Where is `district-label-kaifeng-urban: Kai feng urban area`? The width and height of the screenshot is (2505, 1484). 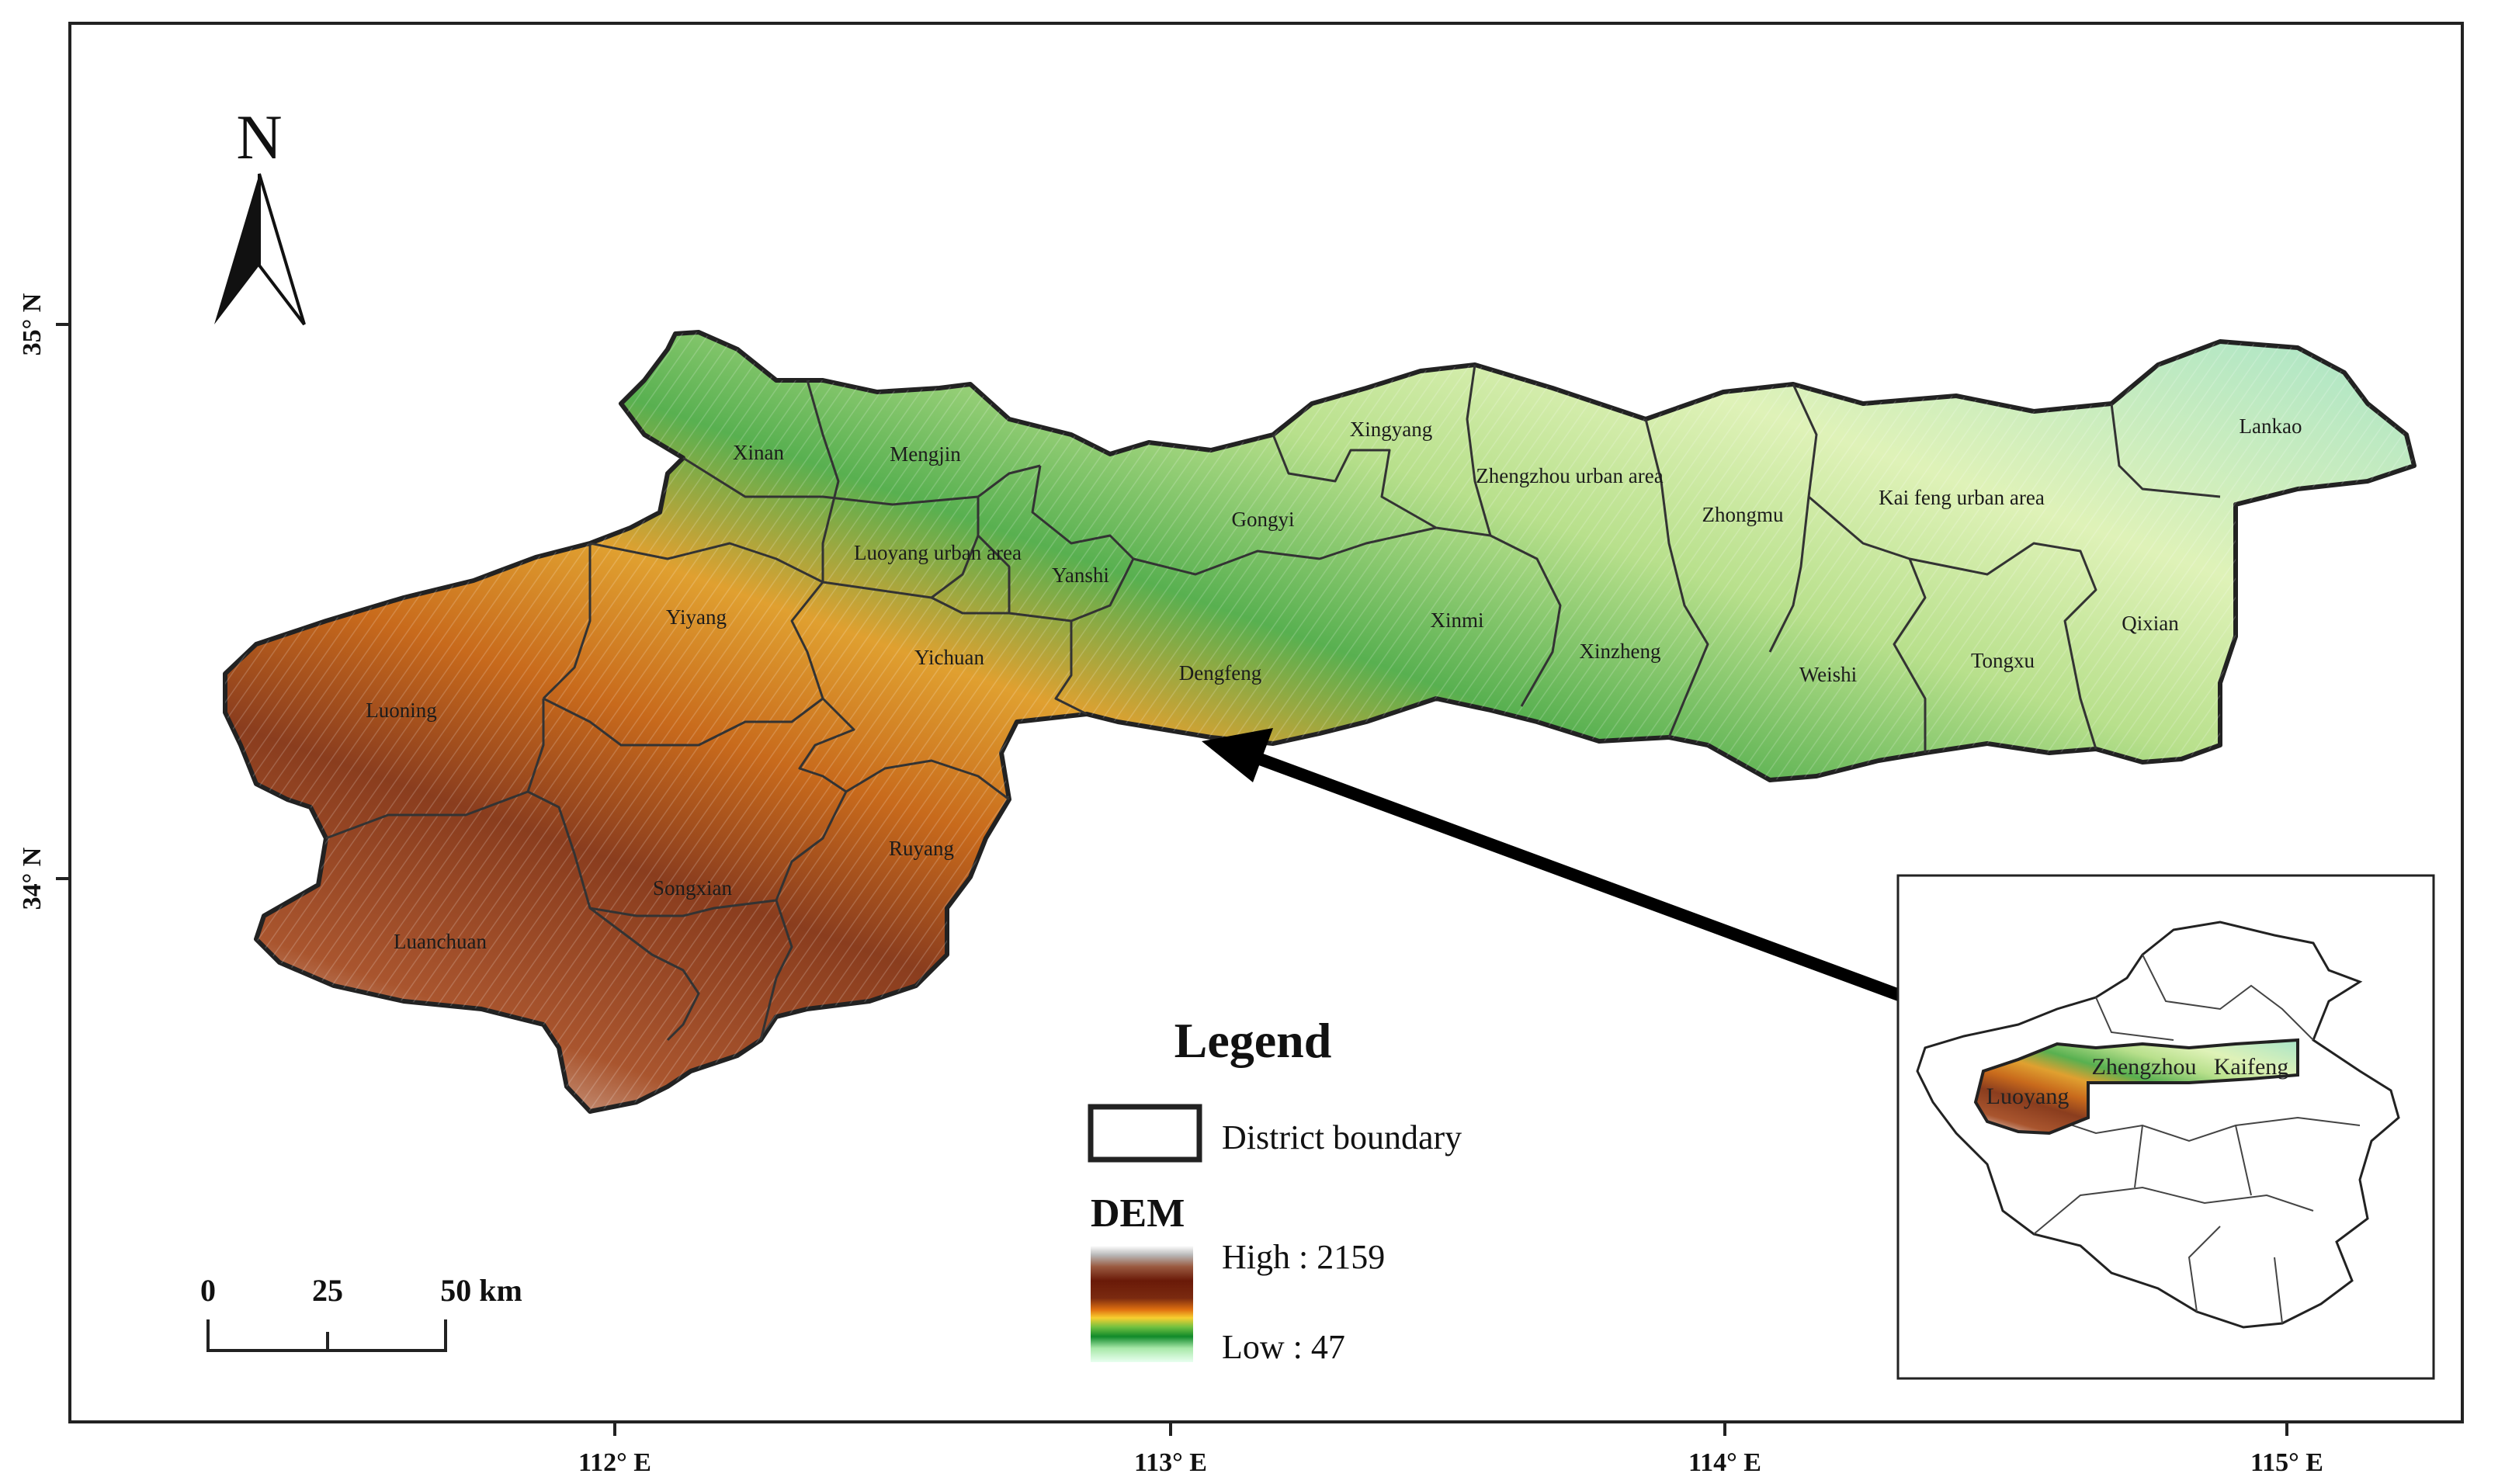 district-label-kaifeng-urban: Kai feng urban area is located at coordinates (1962, 498).